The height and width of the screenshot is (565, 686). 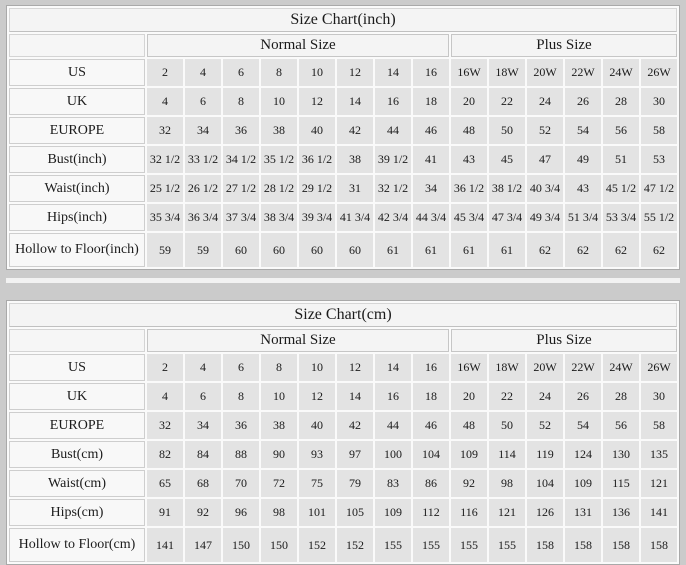 What do you see at coordinates (621, 159) in the screenshot?
I see `size-value-cell: 51` at bounding box center [621, 159].